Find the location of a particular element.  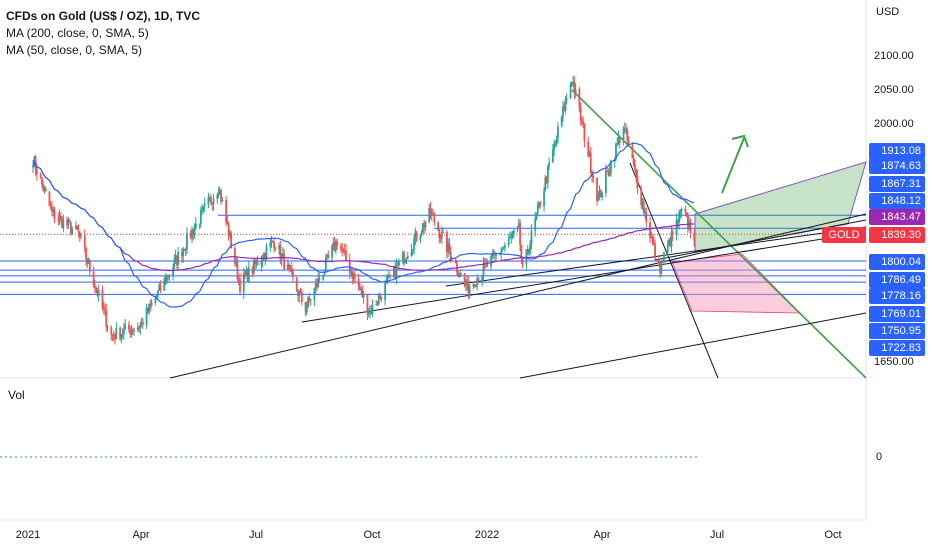

breakout-arrow-head is located at coordinates (740, 141).